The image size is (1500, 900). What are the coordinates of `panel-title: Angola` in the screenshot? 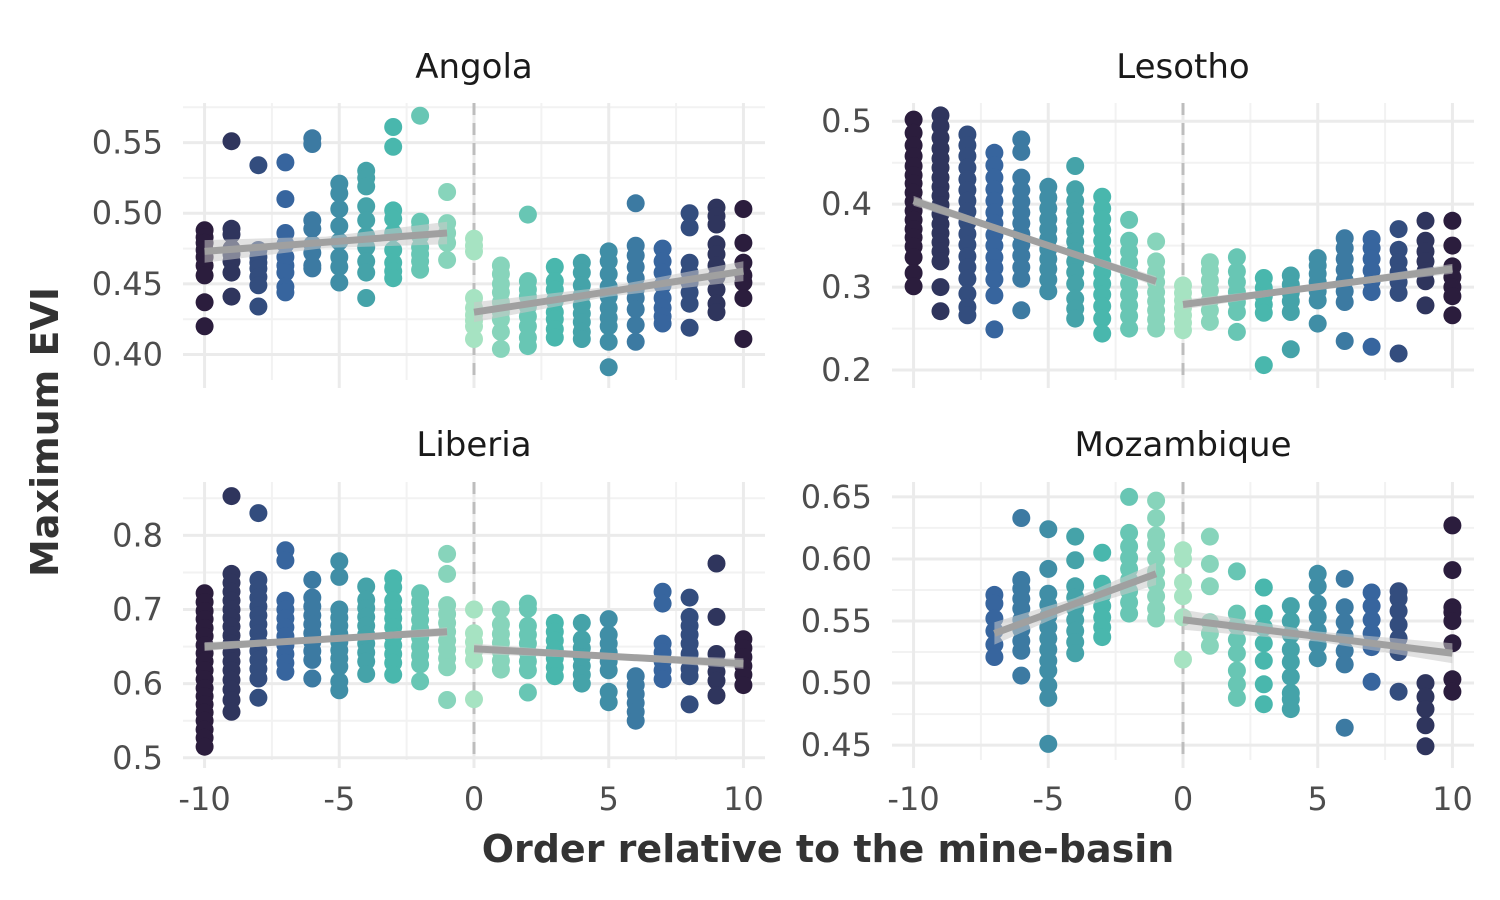 It's located at (473, 67).